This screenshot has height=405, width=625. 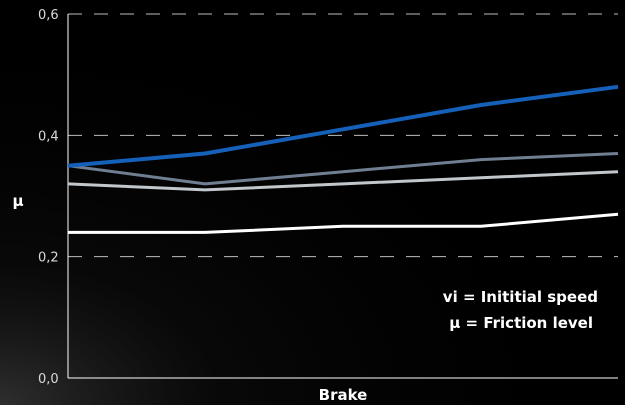 What do you see at coordinates (17, 201) in the screenshot?
I see `y-axis-label: μ` at bounding box center [17, 201].